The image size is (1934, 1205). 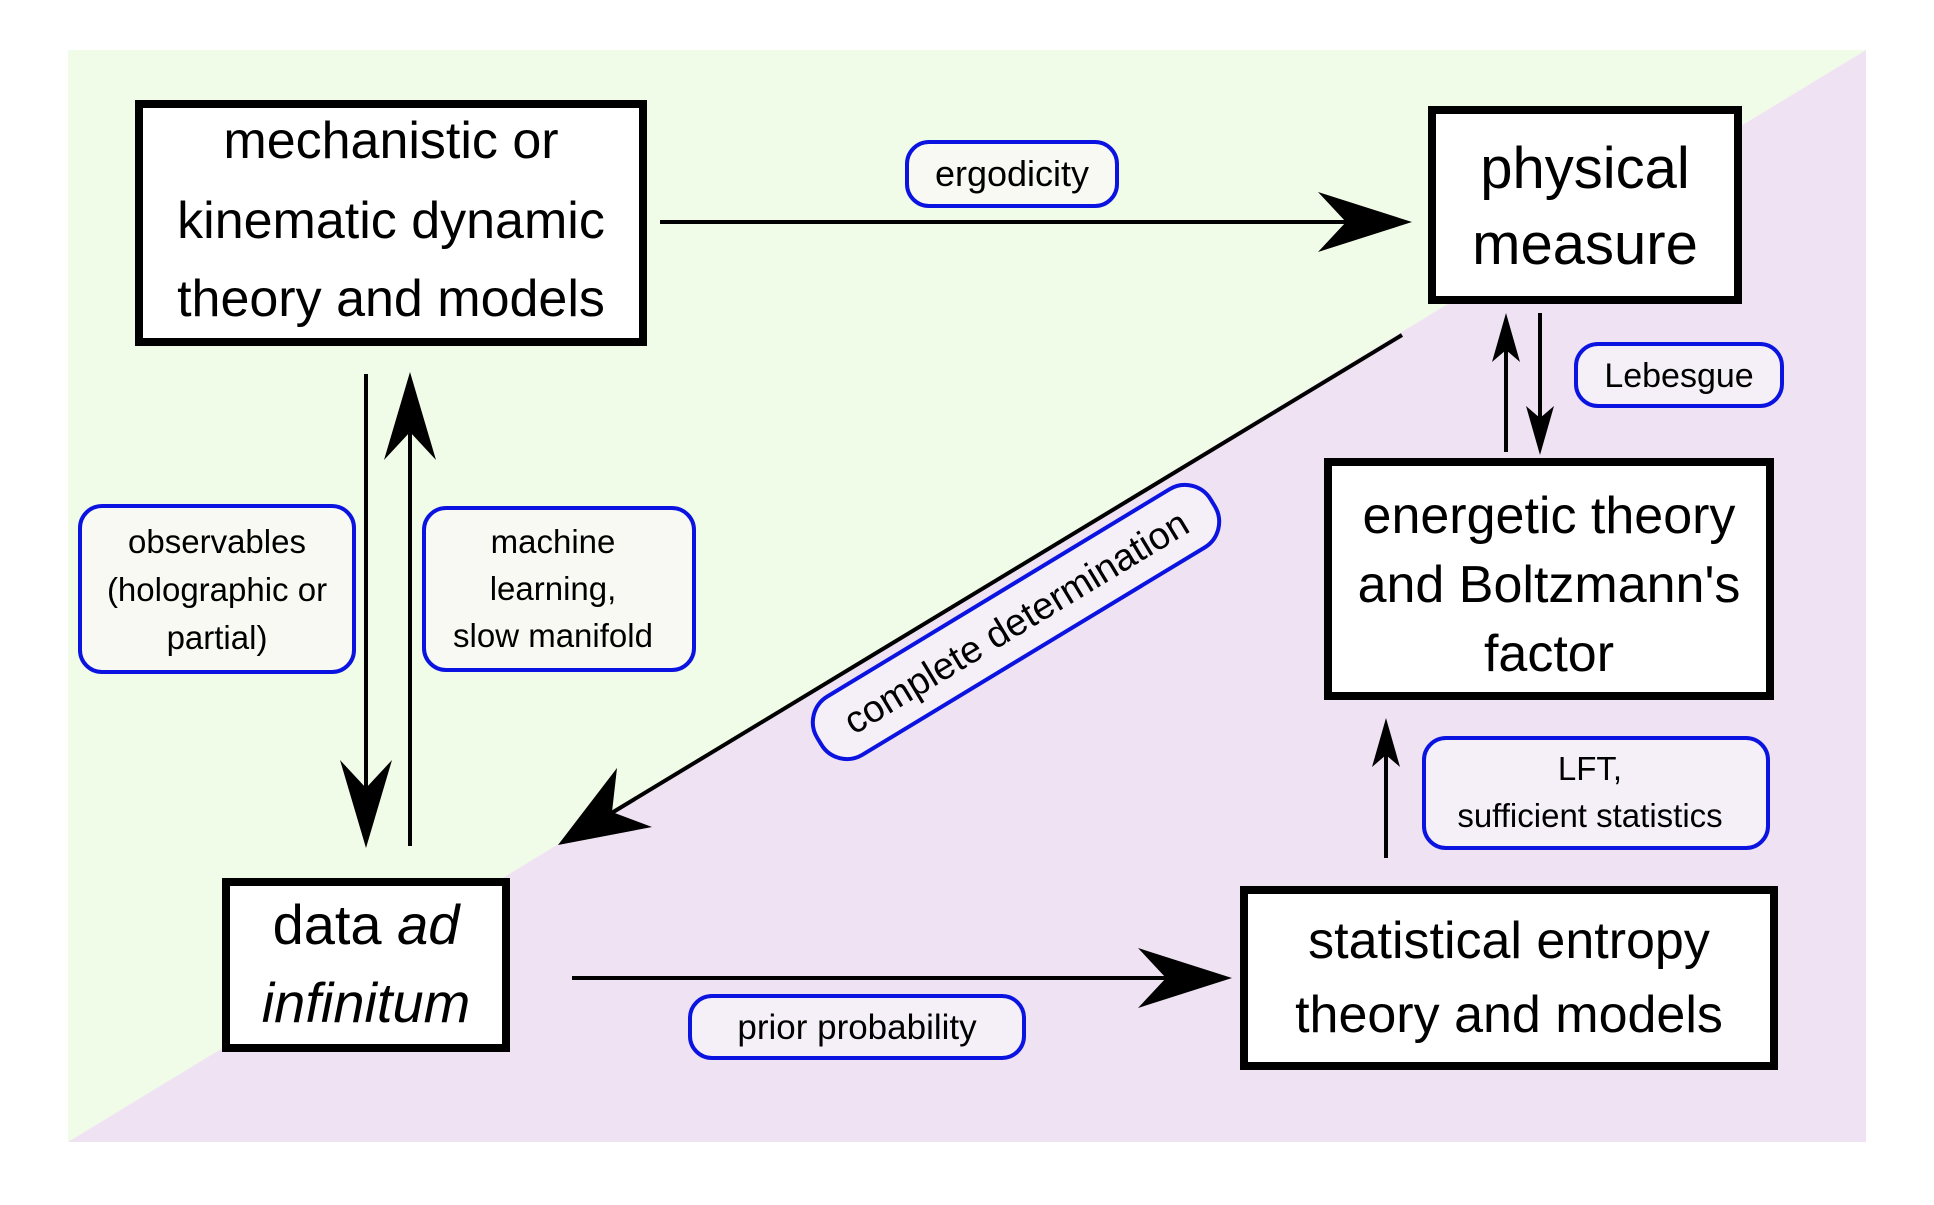 What do you see at coordinates (335, 924) in the screenshot?
I see `node-data-word-data: data` at bounding box center [335, 924].